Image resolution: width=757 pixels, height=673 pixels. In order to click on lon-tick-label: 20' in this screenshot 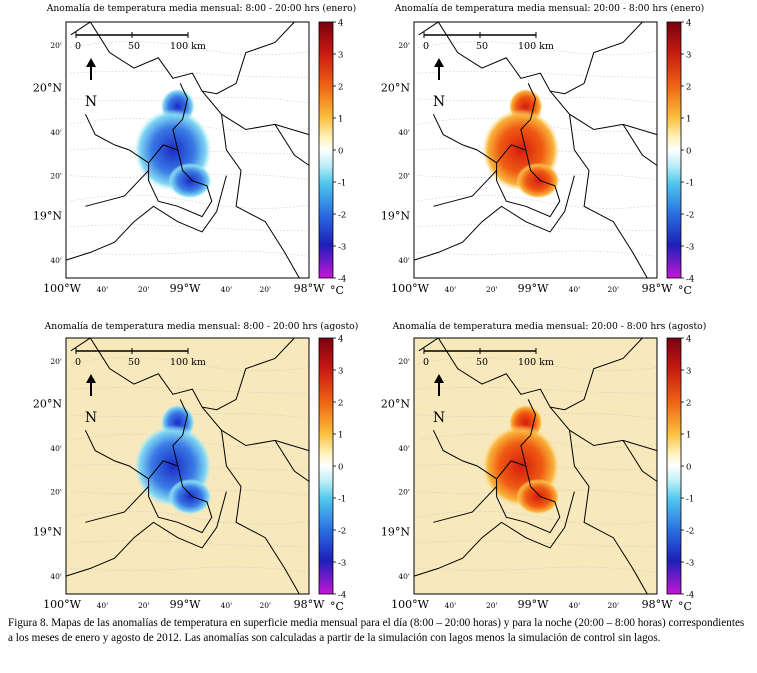, I will do `click(265, 289)`.